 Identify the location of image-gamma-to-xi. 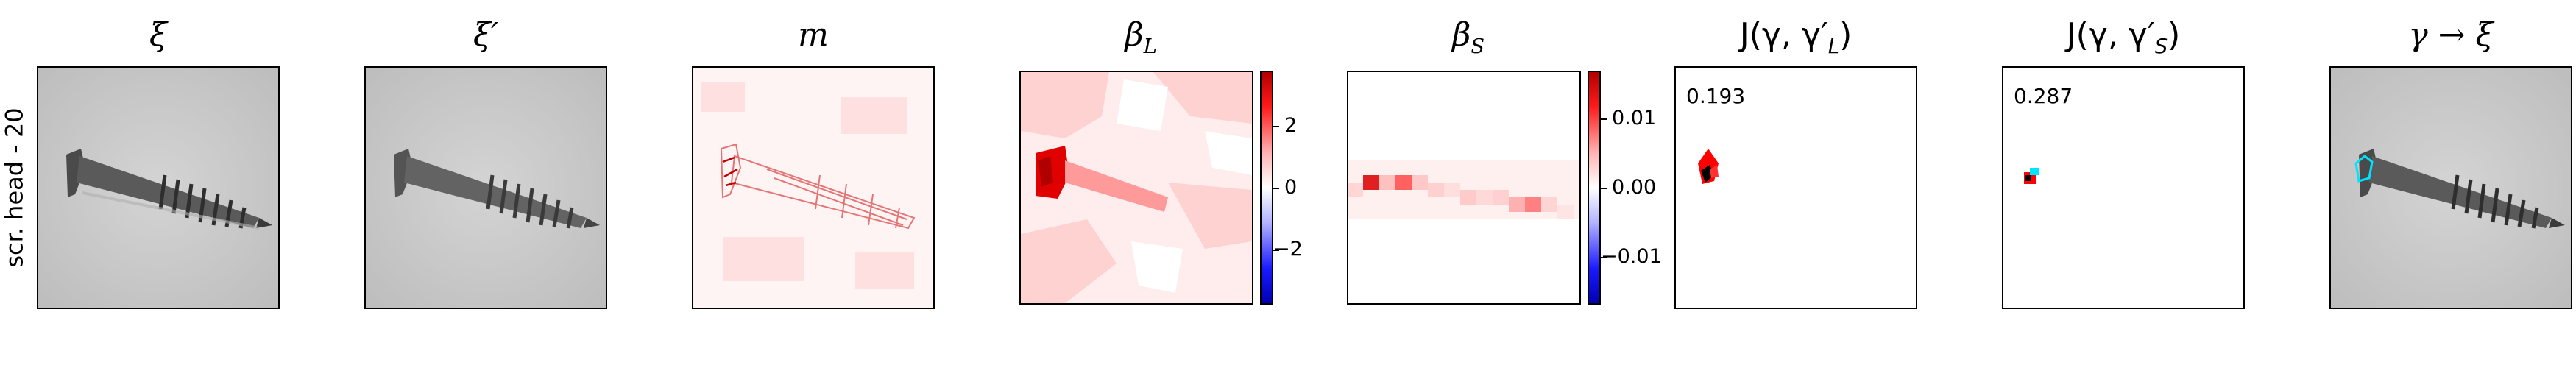
(2450, 187).